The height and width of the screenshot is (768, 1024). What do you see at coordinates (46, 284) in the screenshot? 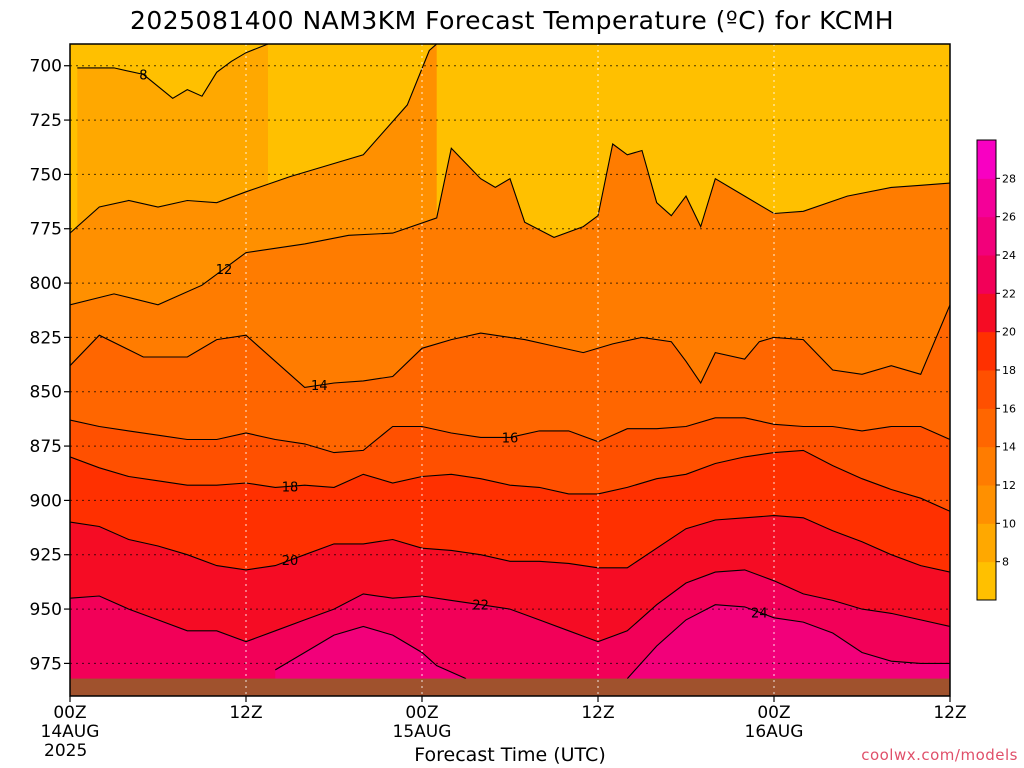
I see `ytick-label-800: 800` at bounding box center [46, 284].